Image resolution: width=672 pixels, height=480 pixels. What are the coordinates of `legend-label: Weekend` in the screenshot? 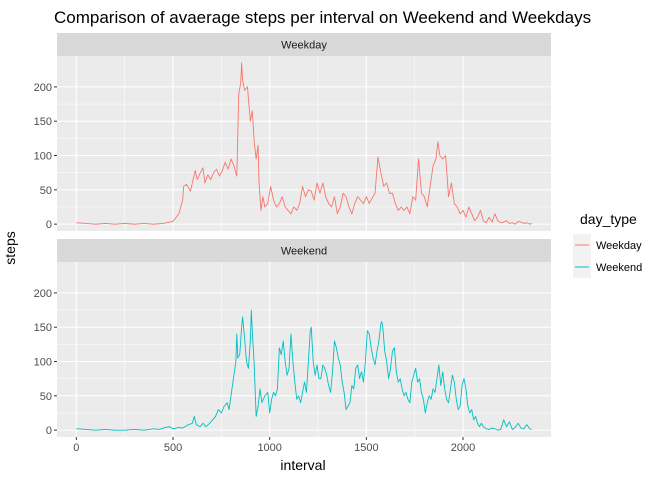 It's located at (619, 268).